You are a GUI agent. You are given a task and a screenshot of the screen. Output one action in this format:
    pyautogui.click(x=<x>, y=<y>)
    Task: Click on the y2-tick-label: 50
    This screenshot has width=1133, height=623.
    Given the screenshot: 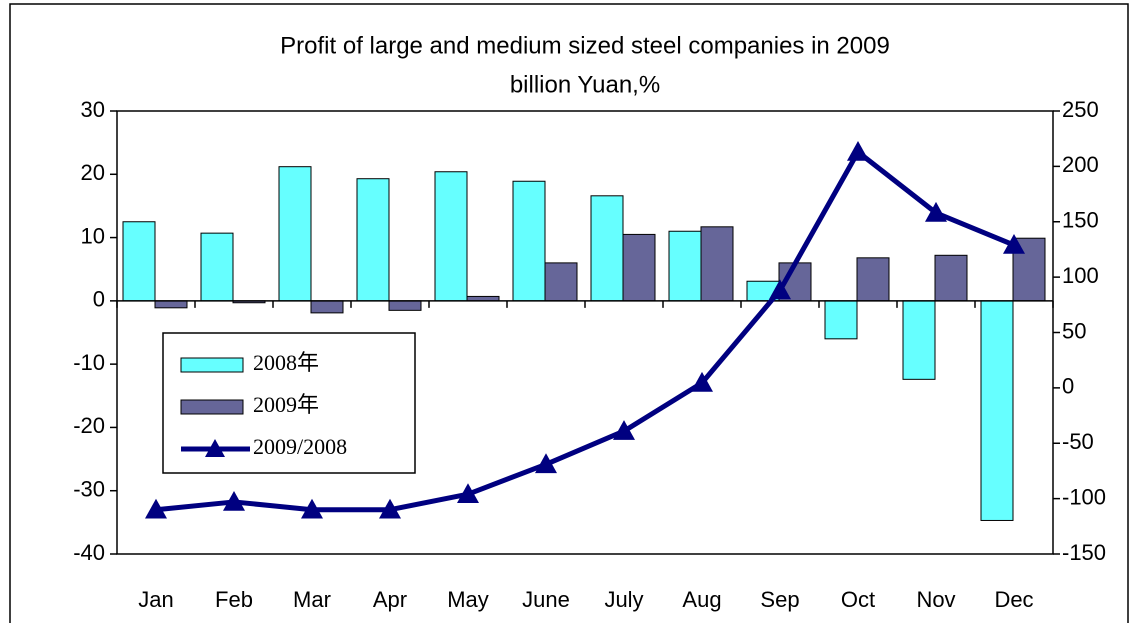 What is the action you would take?
    pyautogui.click(x=1074, y=330)
    